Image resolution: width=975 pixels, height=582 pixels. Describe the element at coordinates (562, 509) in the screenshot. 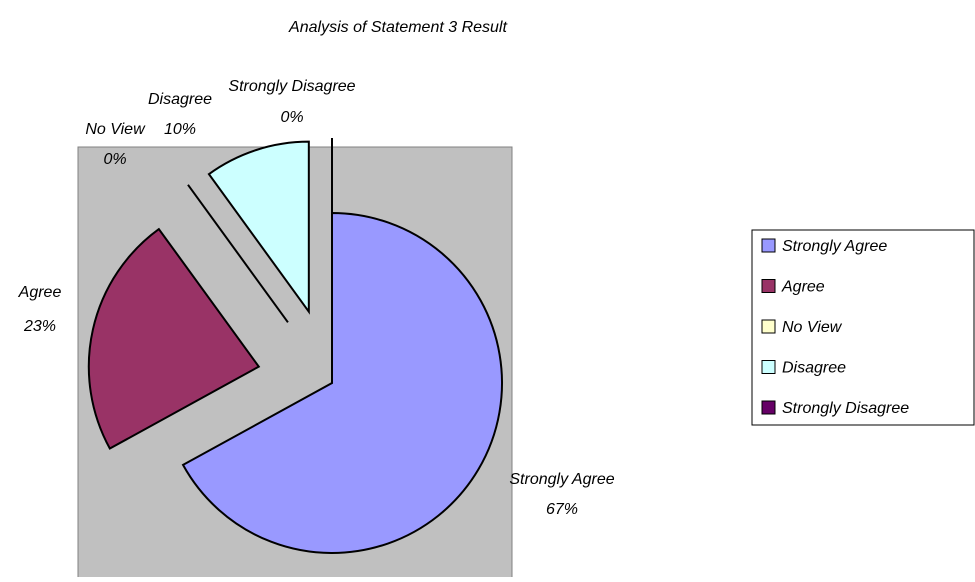

I see `slice-value-label: 67%` at that location.